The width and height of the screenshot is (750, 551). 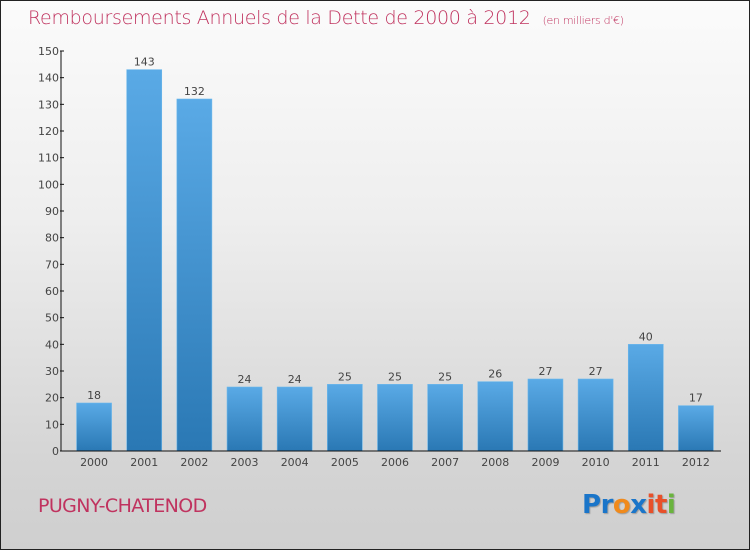 I want to click on bar-2011, so click(x=645, y=398).